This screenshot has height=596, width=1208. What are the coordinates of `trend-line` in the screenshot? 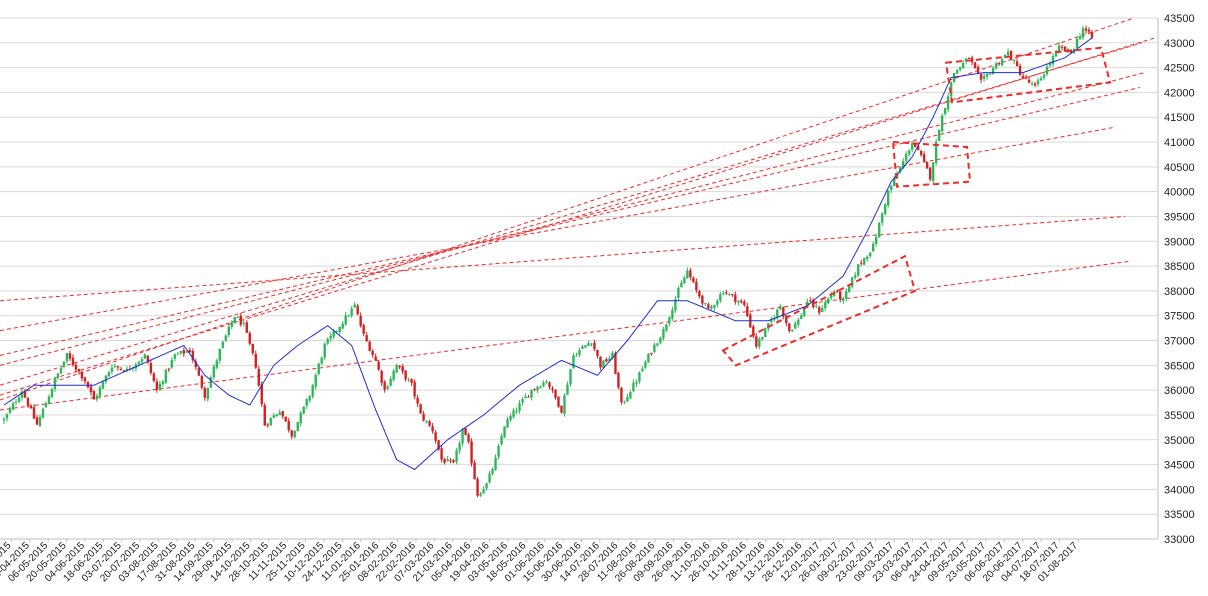 It's located at (563, 258).